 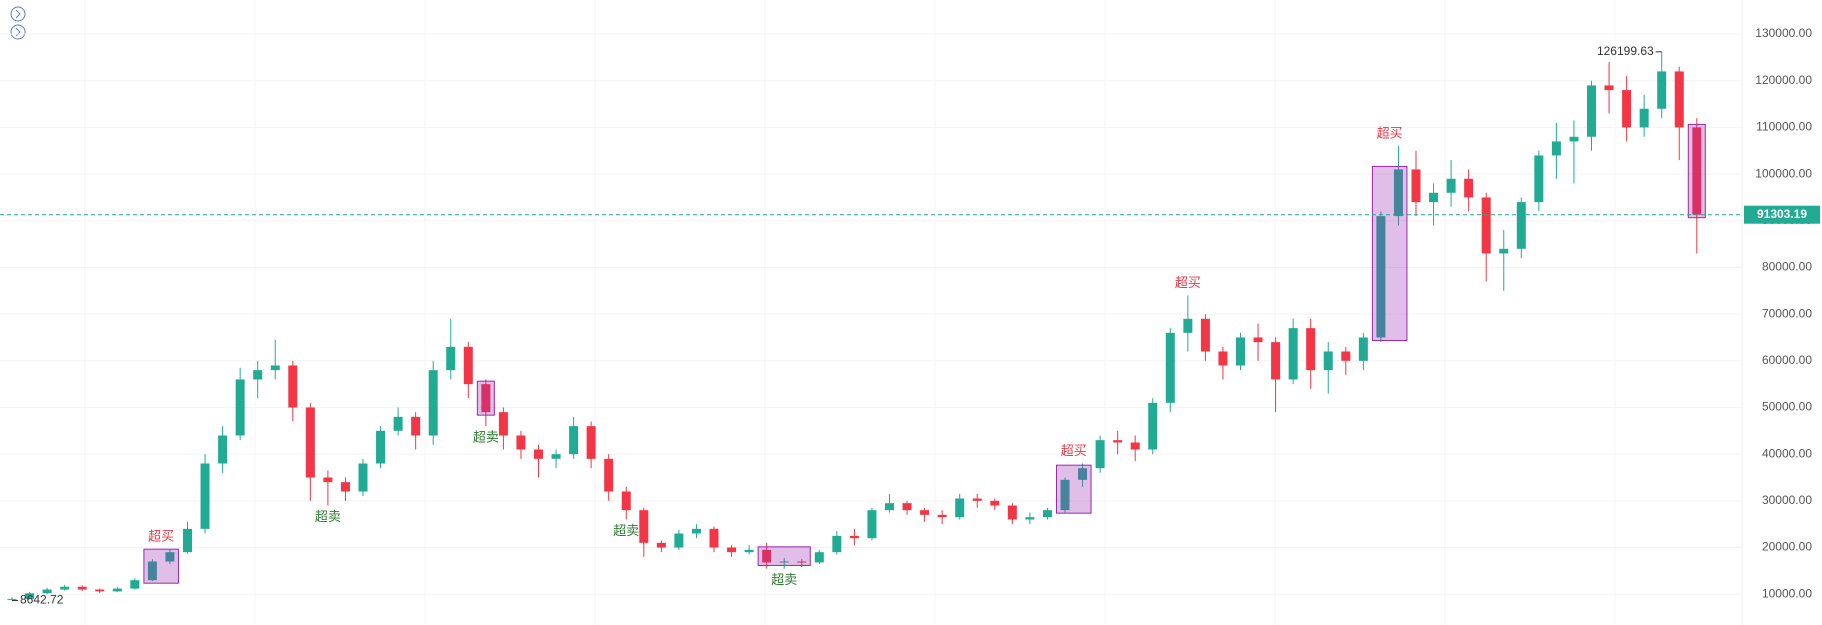 What do you see at coordinates (1787, 313) in the screenshot?
I see `y-tick-label: 70000.00` at bounding box center [1787, 313].